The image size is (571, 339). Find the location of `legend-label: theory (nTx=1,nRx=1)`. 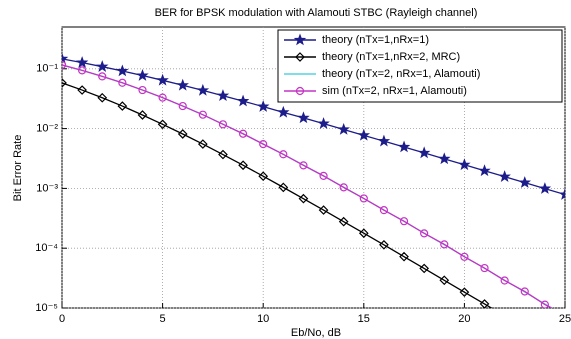

legend-label: theory (nTx=1,nRx=1) is located at coordinates (375, 40).